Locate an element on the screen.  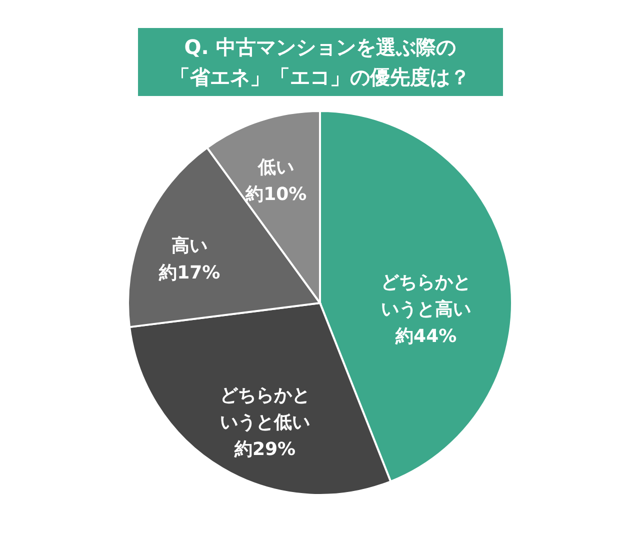
slice-label: どちらかというと低い is located at coordinates (265, 408).